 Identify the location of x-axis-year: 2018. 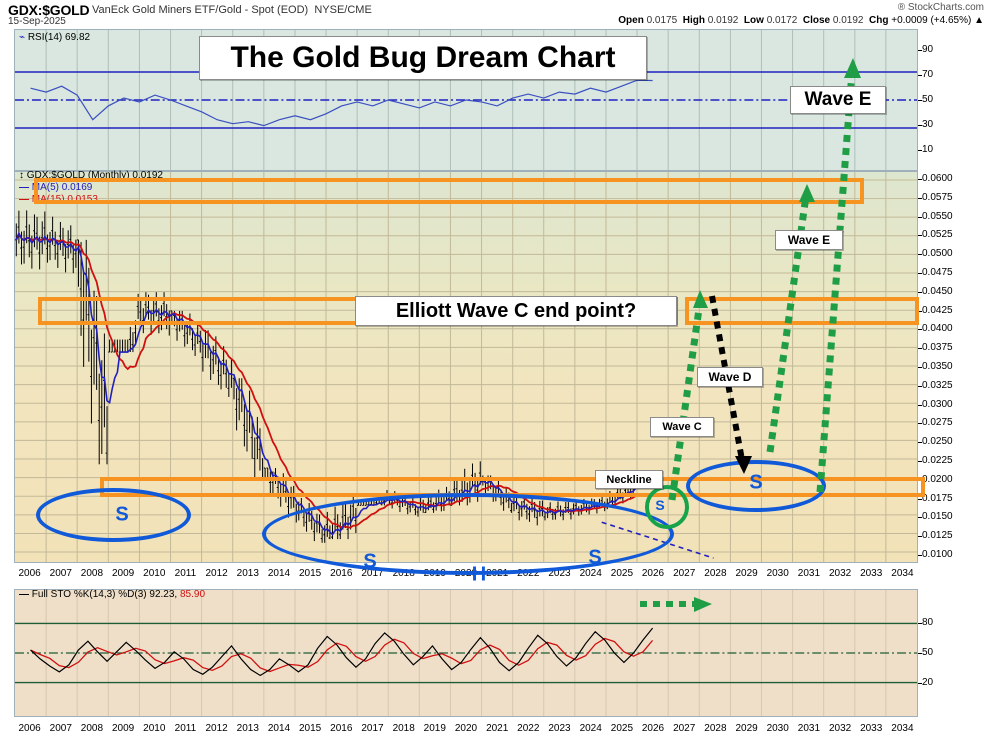
(403, 573).